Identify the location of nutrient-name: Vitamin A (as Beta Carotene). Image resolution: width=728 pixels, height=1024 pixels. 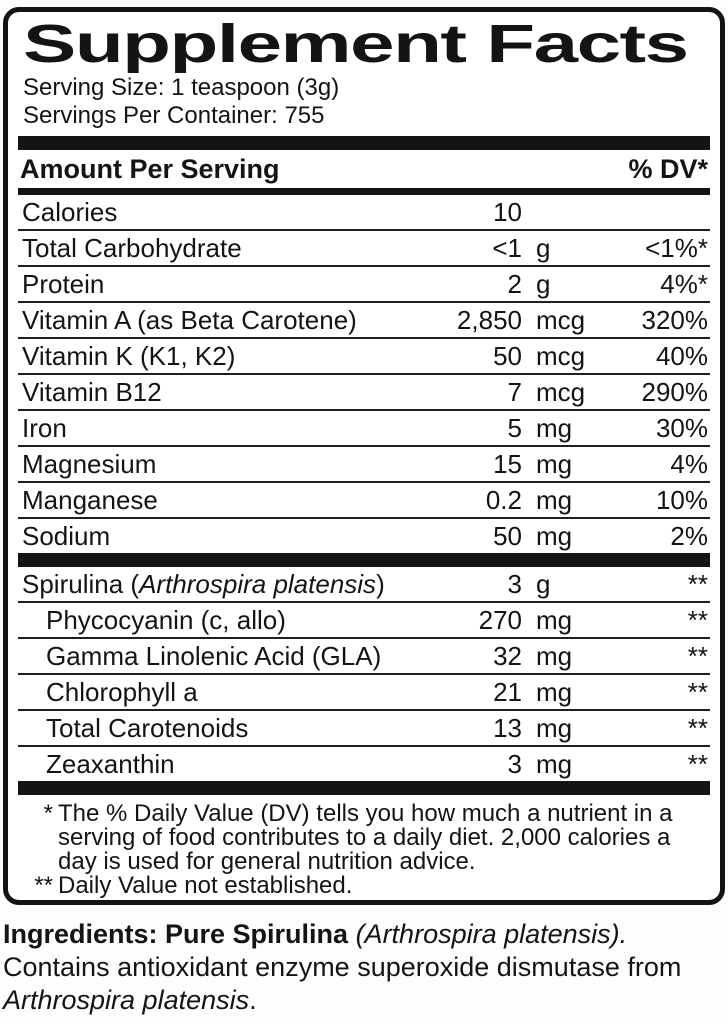
(189, 320).